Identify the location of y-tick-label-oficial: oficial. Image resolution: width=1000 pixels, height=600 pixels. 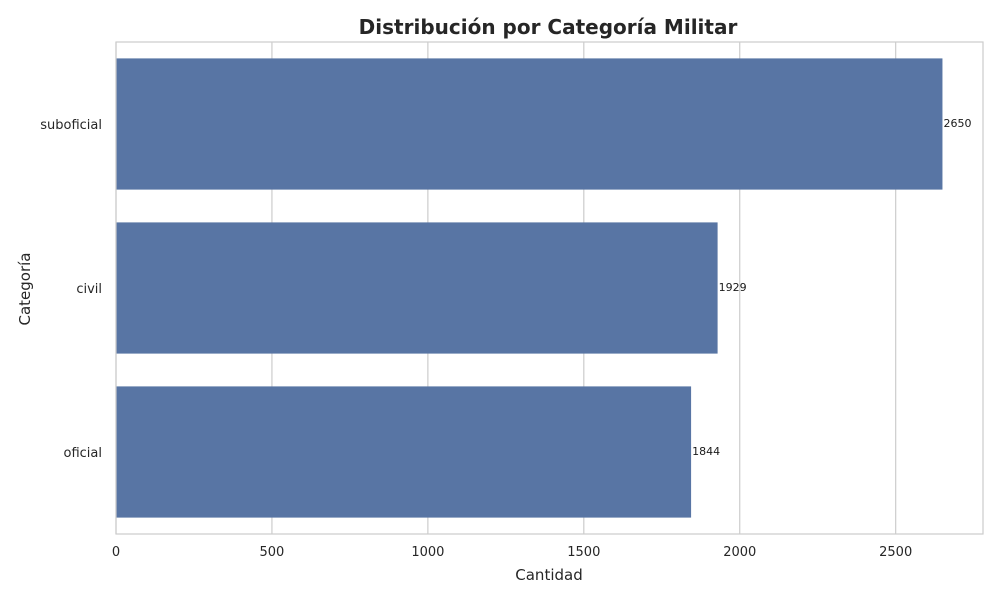
(83, 453).